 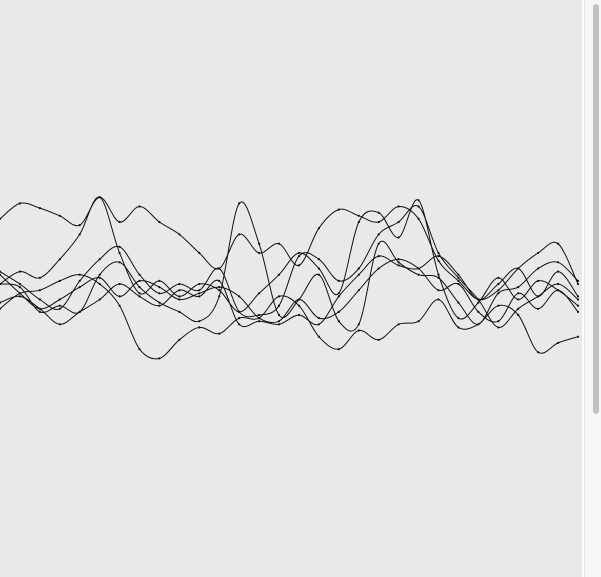 What do you see at coordinates (592, 288) in the screenshot?
I see `vertical-scrollbar` at bounding box center [592, 288].